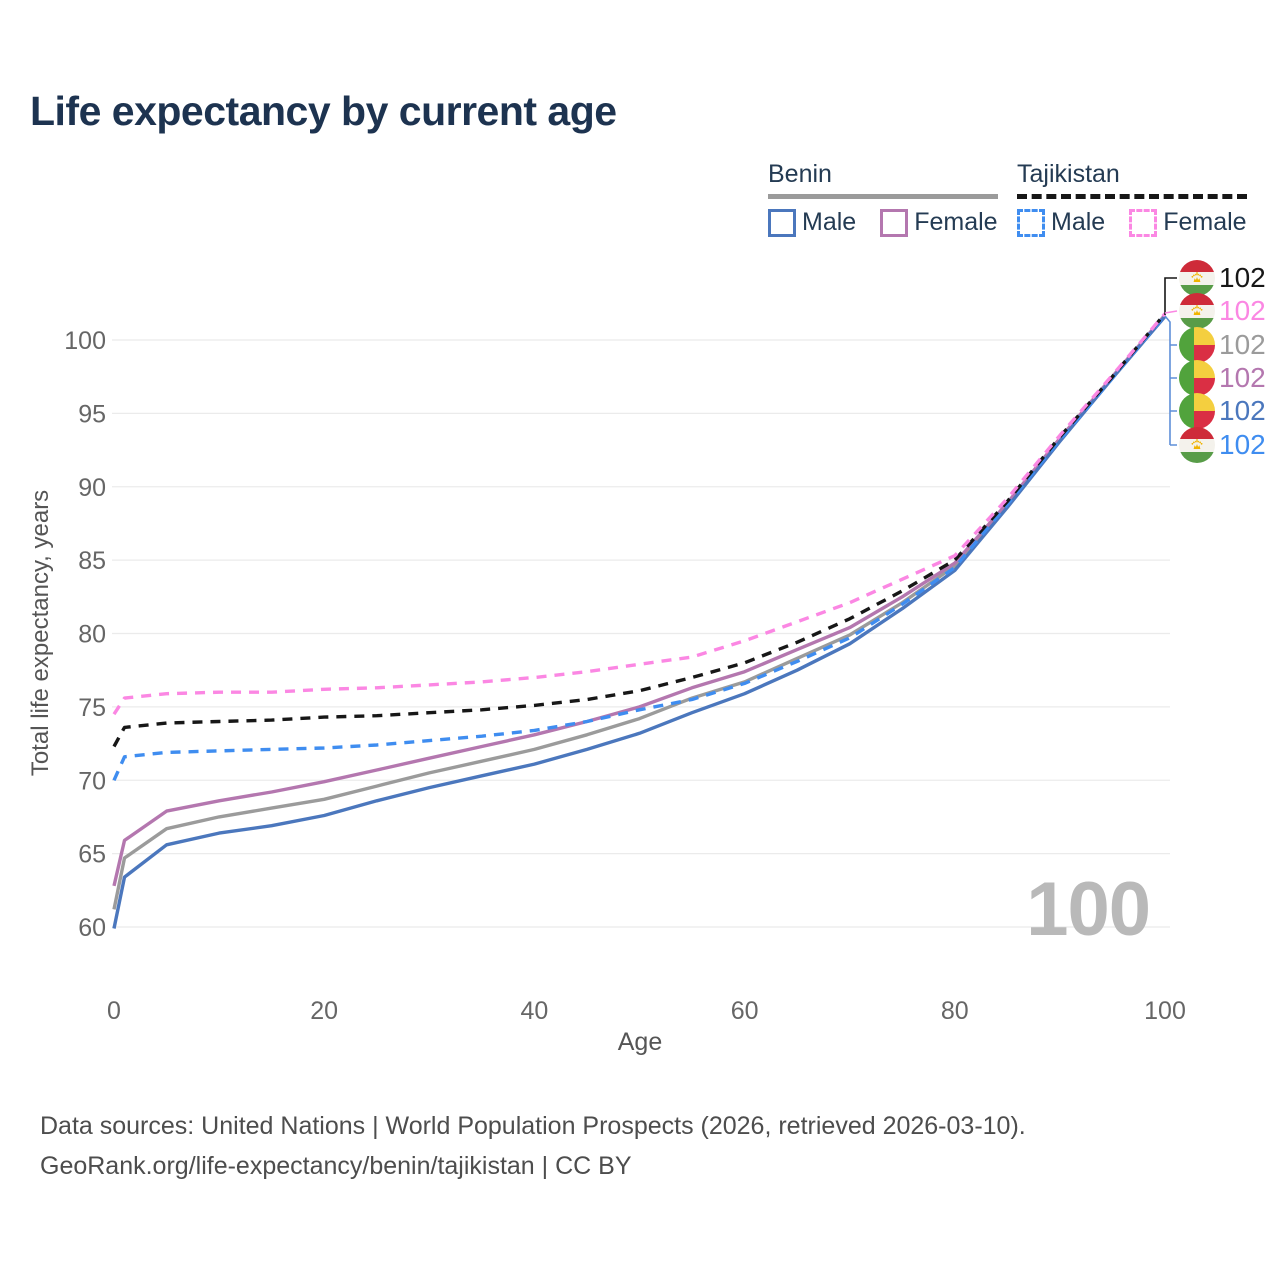 The width and height of the screenshot is (1280, 1280). What do you see at coordinates (323, 111) in the screenshot?
I see `page-title: Life expectancy by current age` at bounding box center [323, 111].